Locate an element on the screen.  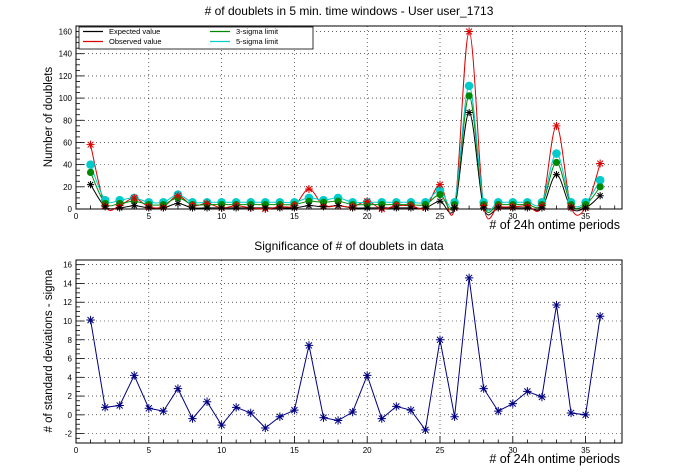
y-tick-label: 80 is located at coordinates (67, 120).